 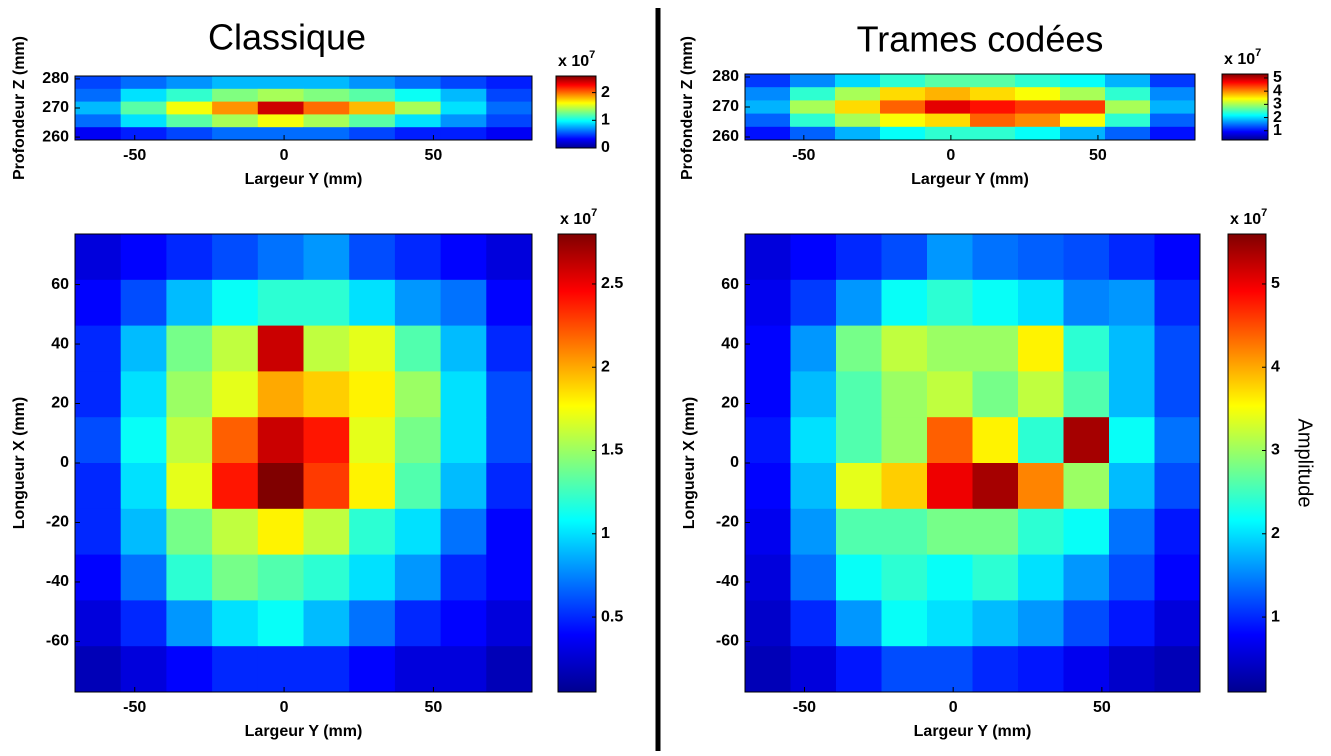 What do you see at coordinates (605, 366) in the screenshot?
I see `colorbar-tick-label: 2` at bounding box center [605, 366].